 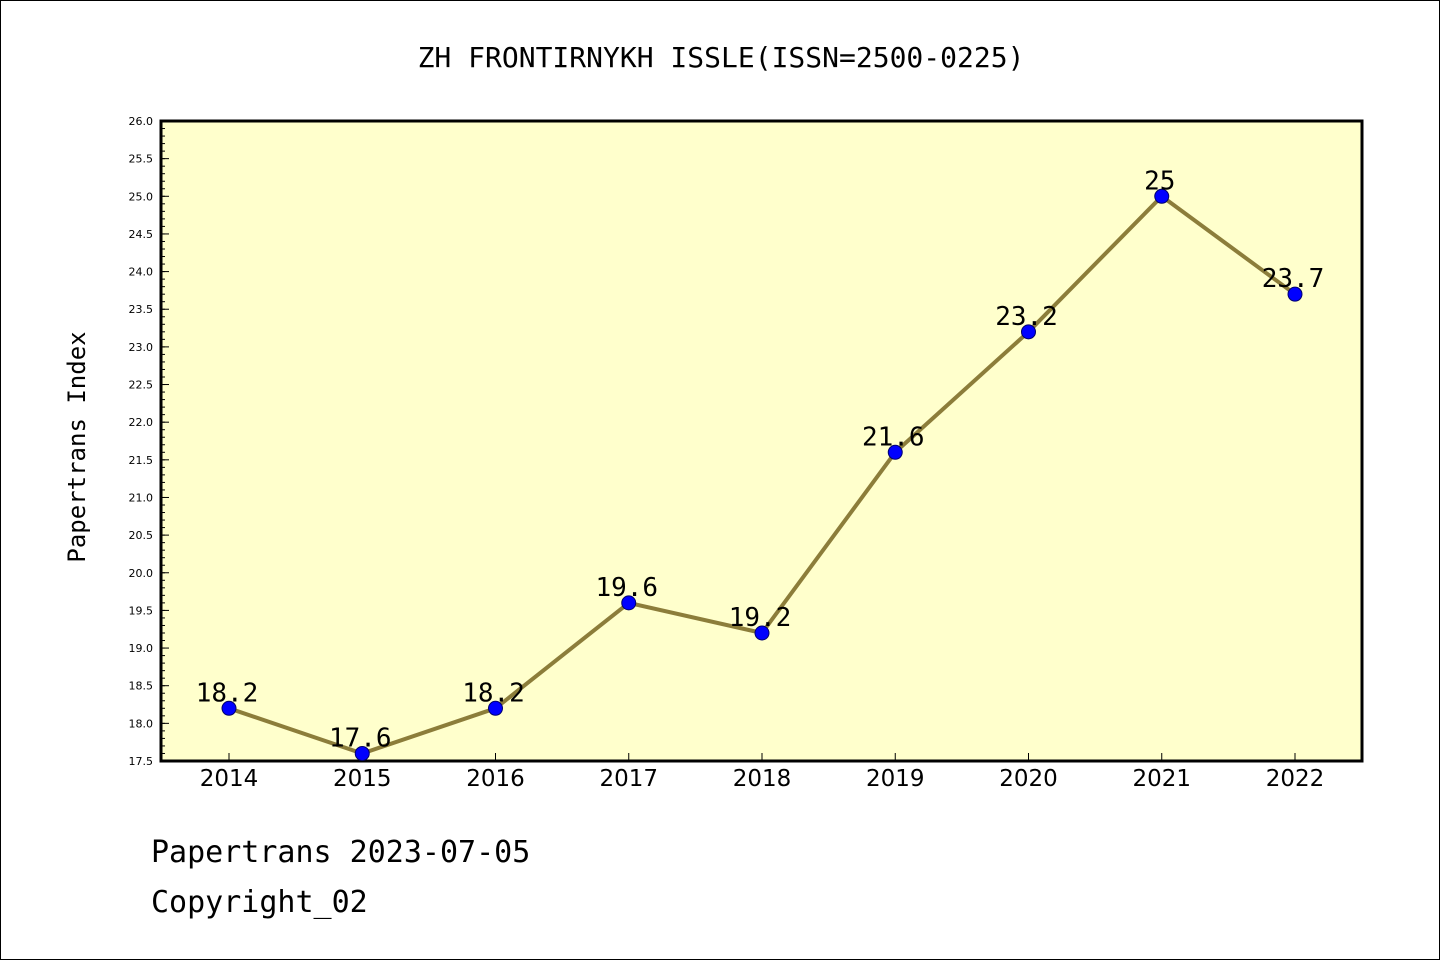 What do you see at coordinates (141, 573) in the screenshot?
I see `y-tick-label: 20.0` at bounding box center [141, 573].